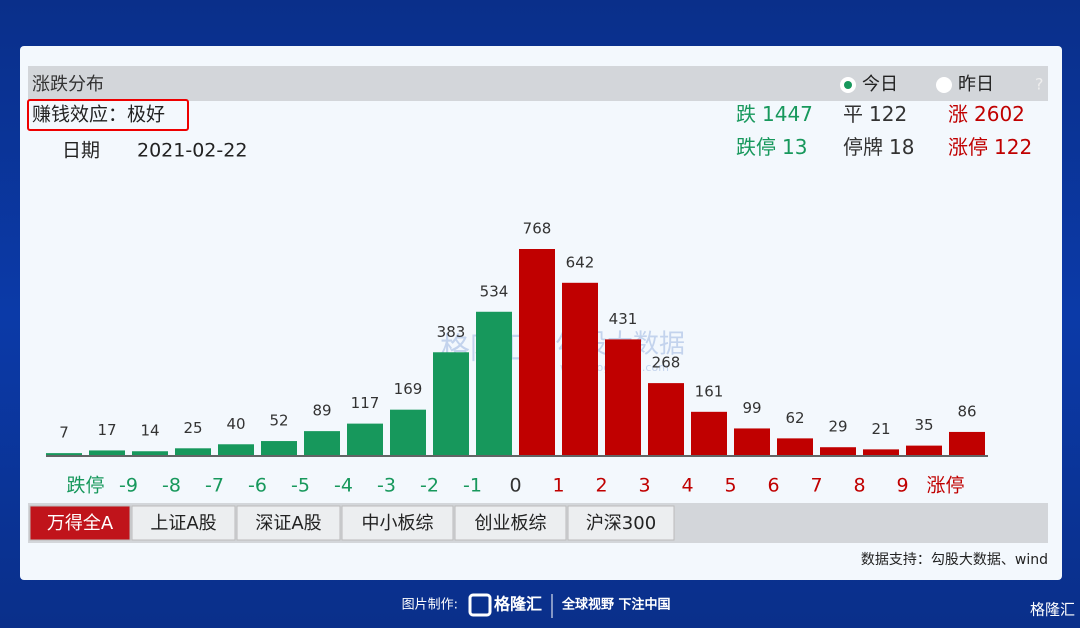 This screenshot has height=628, width=1080. Describe the element at coordinates (81, 151) in the screenshot. I see `date-label: 日期` at that location.